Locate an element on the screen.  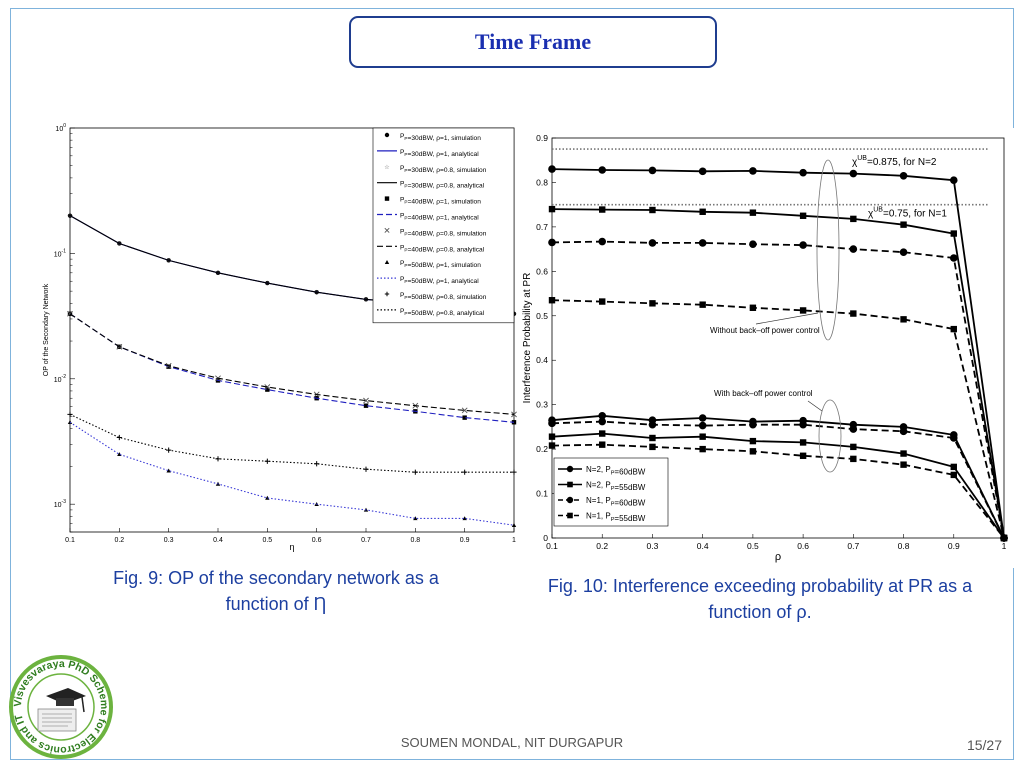
y-tick-label: 10⁰ is located at coordinates (60, 128).